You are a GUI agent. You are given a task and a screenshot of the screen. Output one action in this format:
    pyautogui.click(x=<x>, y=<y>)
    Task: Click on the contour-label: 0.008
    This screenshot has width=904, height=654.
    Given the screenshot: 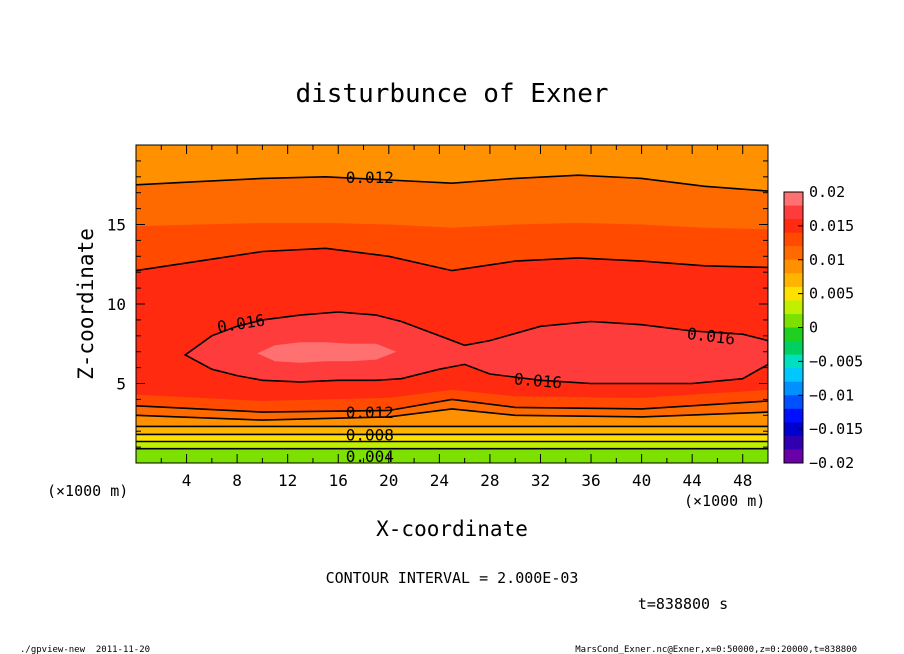 What is the action you would take?
    pyautogui.click(x=370, y=434)
    